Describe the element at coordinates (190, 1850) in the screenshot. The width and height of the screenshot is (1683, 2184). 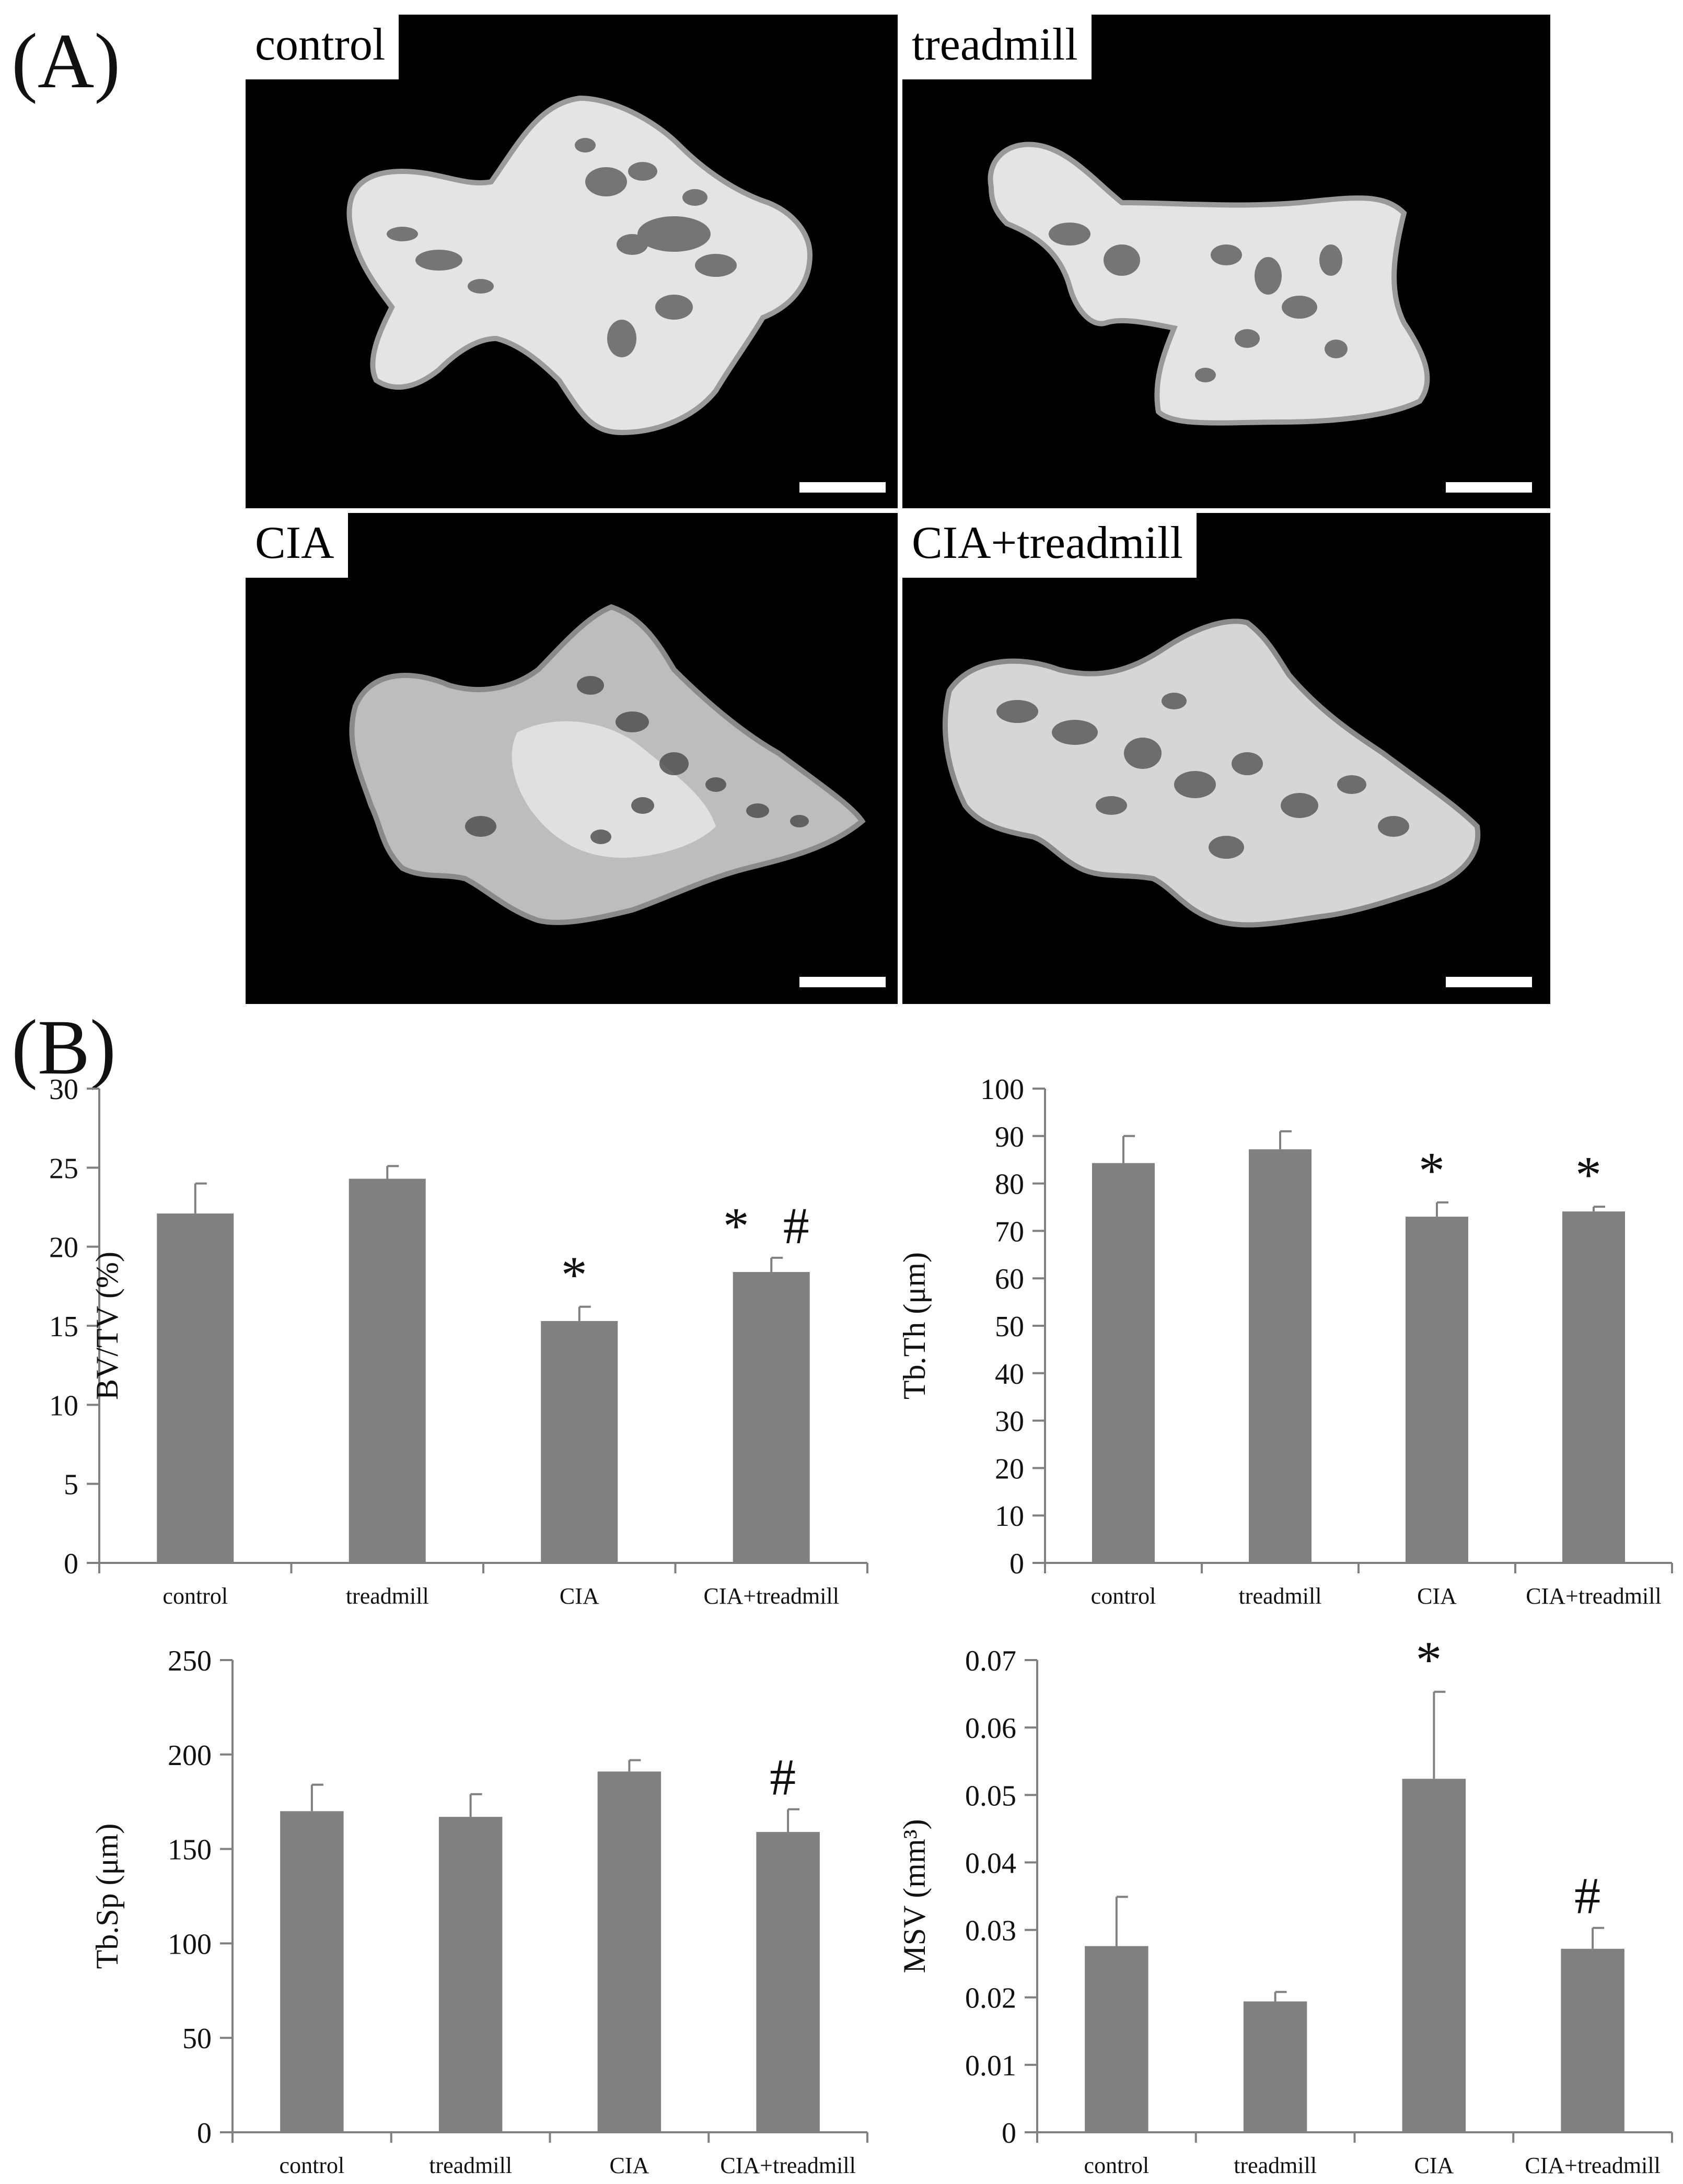
I see `y-tick-label: 150` at that location.